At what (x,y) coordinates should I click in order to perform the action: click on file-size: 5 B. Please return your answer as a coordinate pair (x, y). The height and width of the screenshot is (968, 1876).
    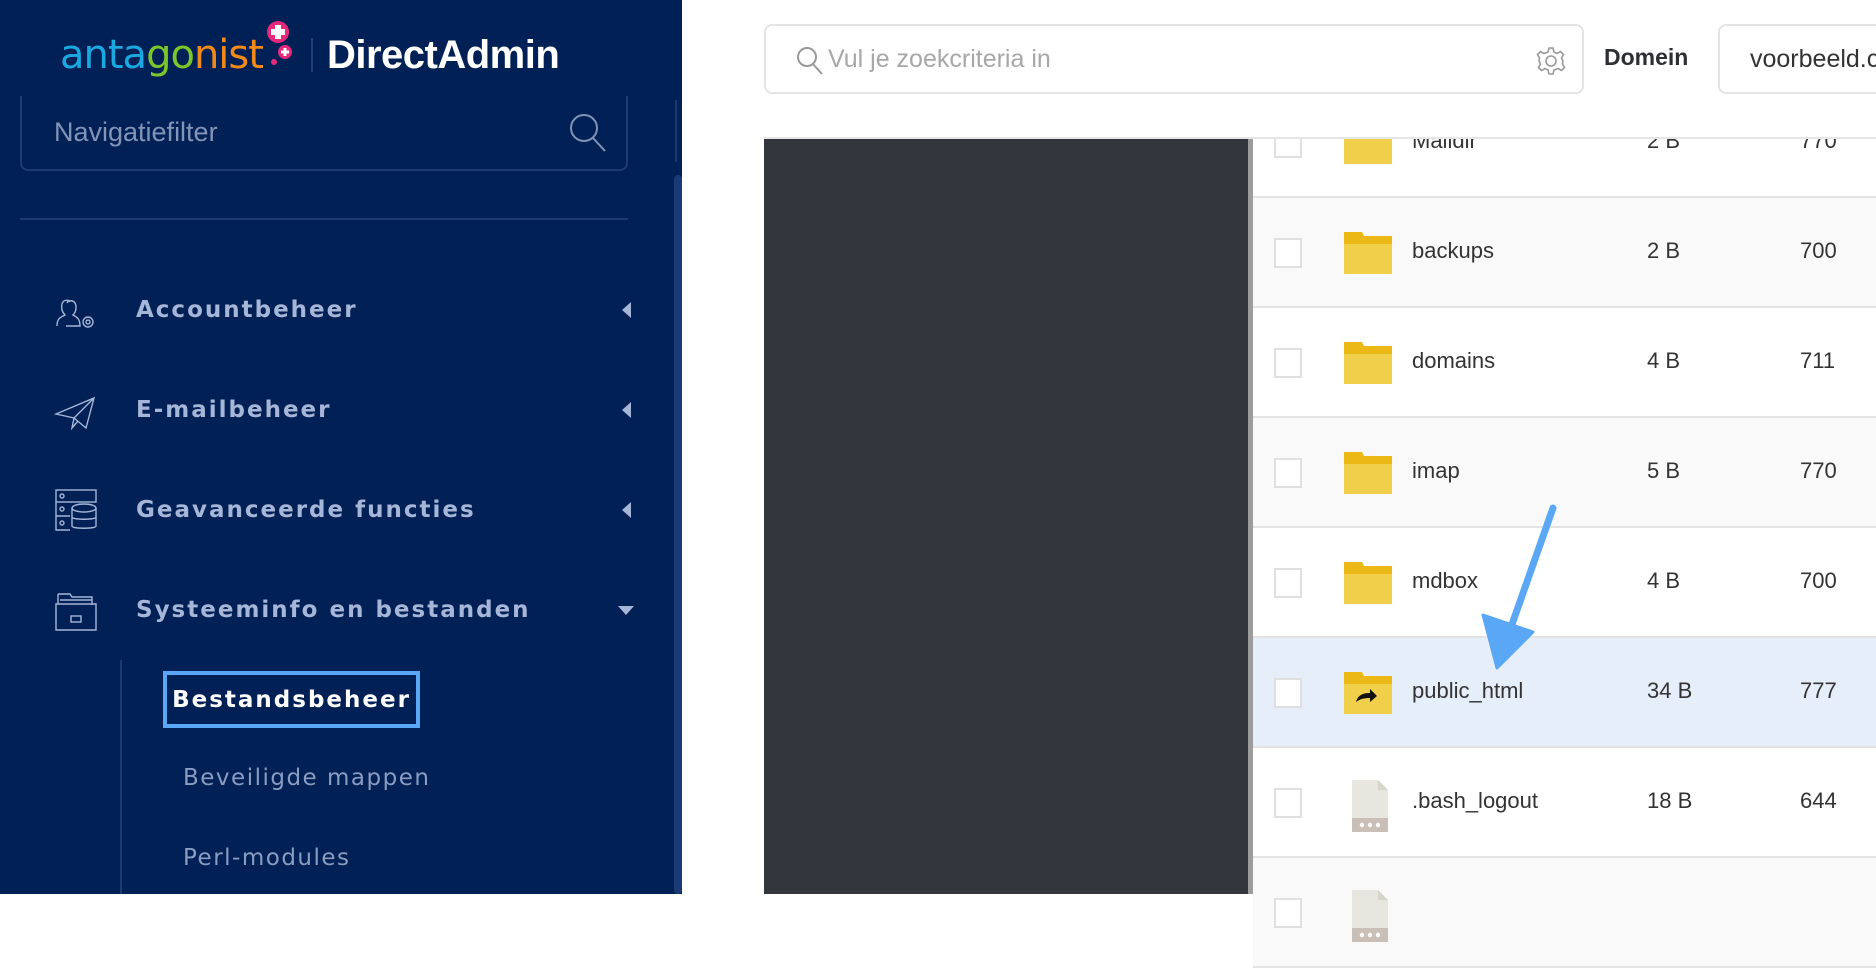
    Looking at the image, I should click on (1664, 470).